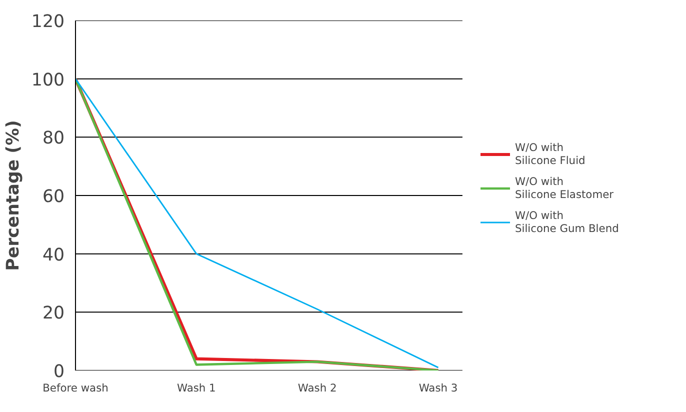  Describe the element at coordinates (53, 138) in the screenshot. I see `y-tick-label: 80` at that location.